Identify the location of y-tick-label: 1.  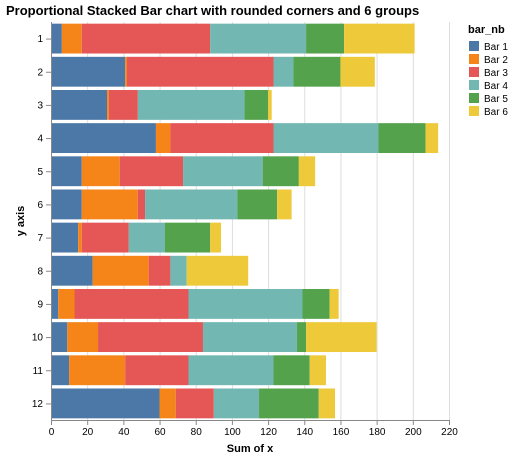
(40, 39).